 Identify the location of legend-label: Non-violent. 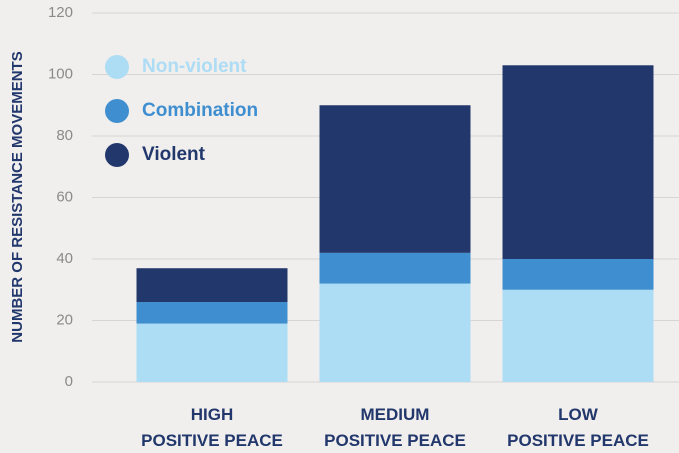
(194, 66).